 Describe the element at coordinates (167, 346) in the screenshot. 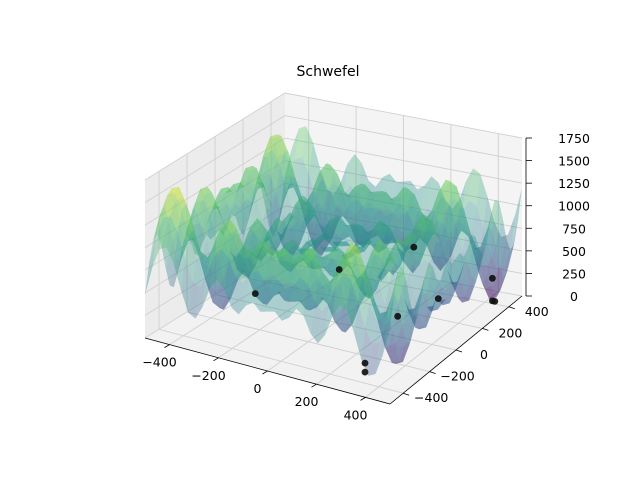

I see `x-tick` at that location.